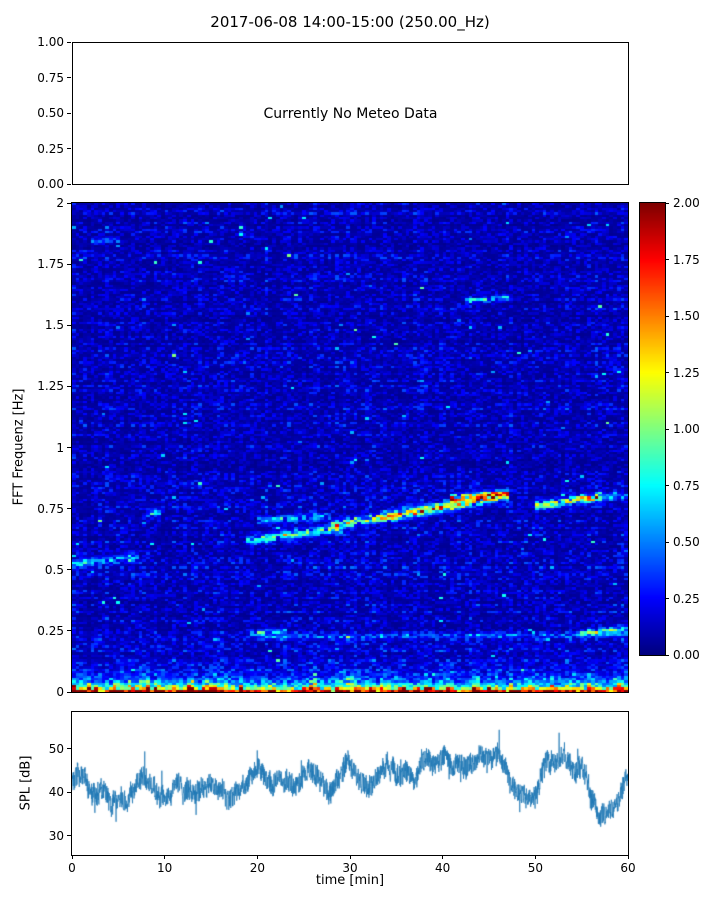 This screenshot has width=720, height=900. What do you see at coordinates (257, 868) in the screenshot?
I see `time-xtick-label: 20` at bounding box center [257, 868].